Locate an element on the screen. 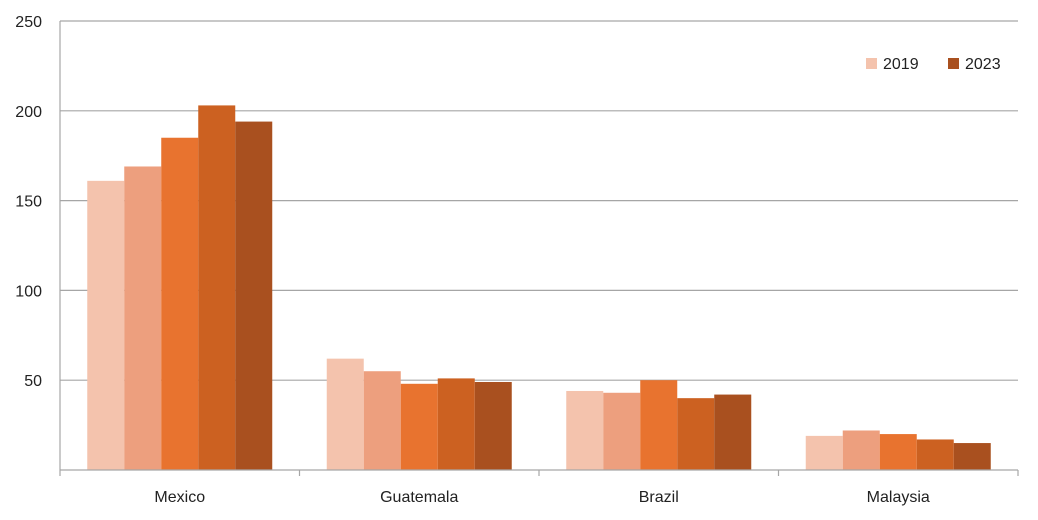  x-category-label: Malaysia is located at coordinates (898, 497).